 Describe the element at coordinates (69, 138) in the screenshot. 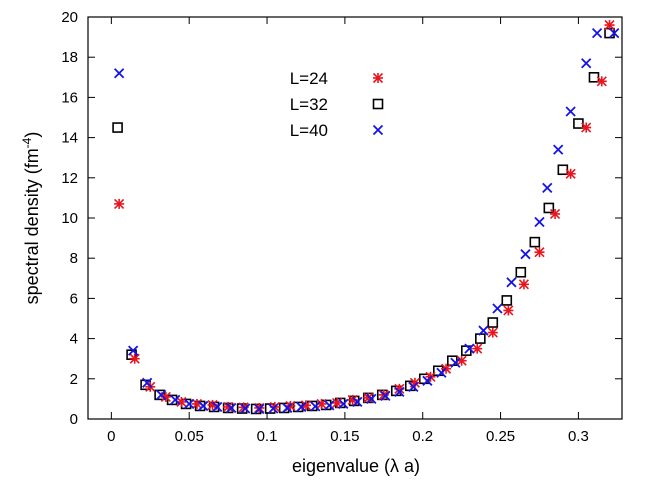

I see `y-tick-label: 14` at that location.